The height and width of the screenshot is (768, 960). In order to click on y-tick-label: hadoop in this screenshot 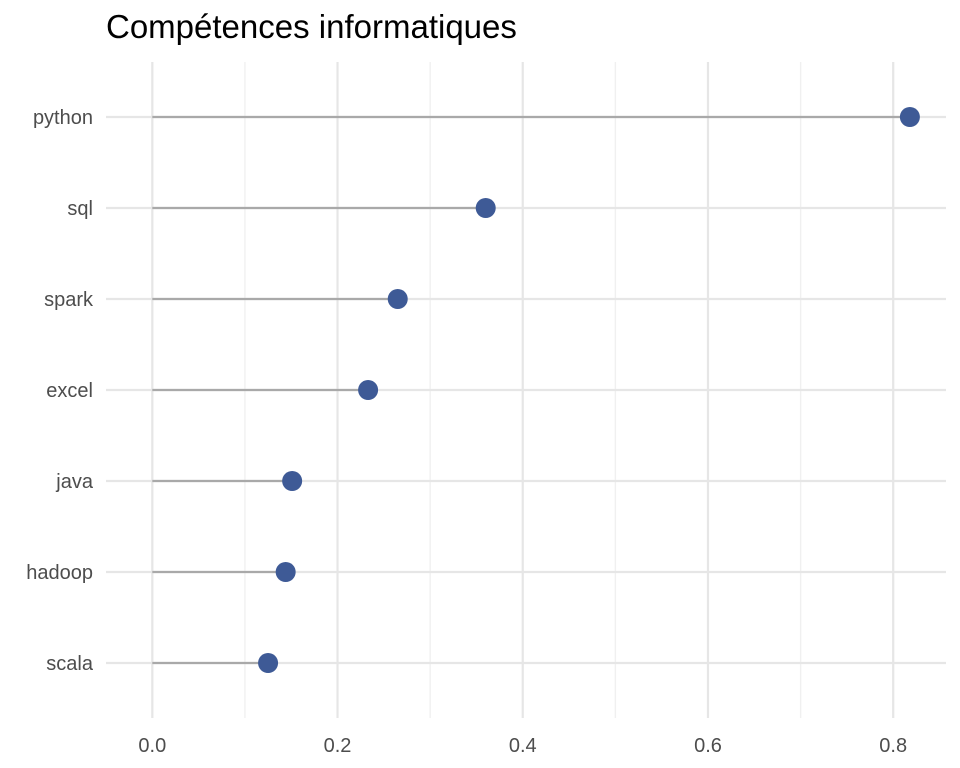, I will do `click(59, 573)`.